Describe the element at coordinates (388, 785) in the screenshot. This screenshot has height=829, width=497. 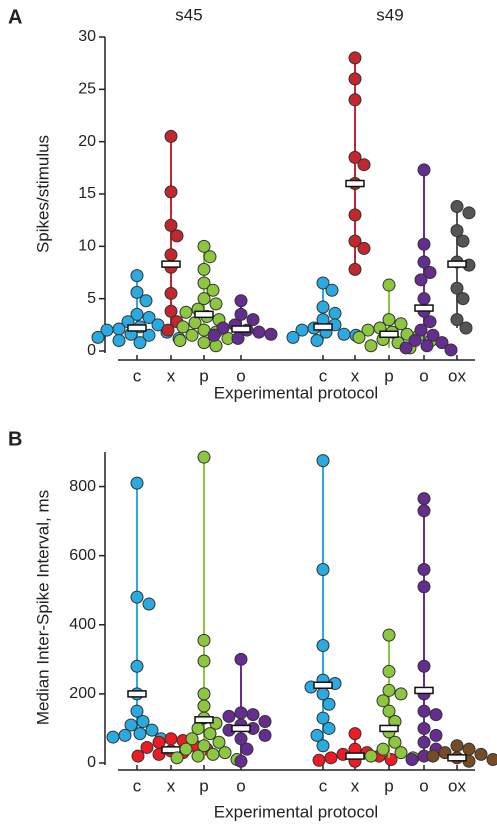
I see `x-tick-label: p` at that location.